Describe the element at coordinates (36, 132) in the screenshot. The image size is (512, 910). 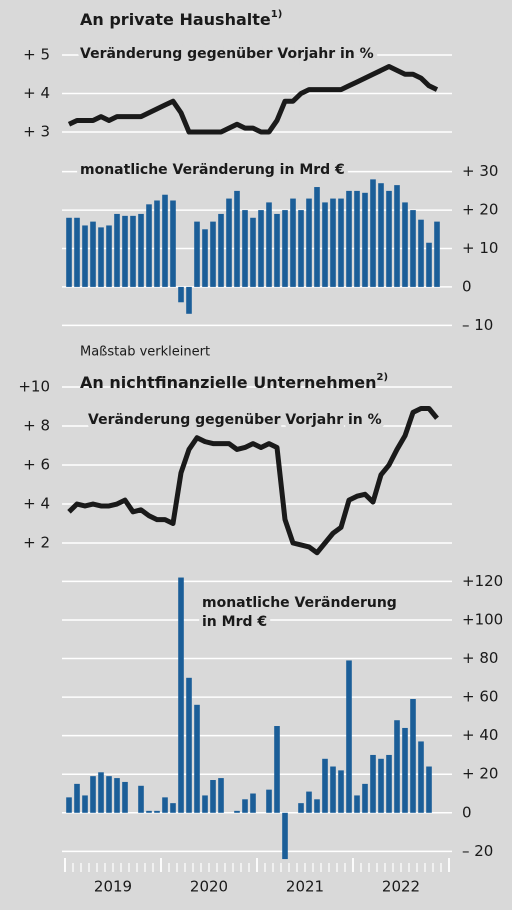
I see `y-tick-label: + 3` at that location.